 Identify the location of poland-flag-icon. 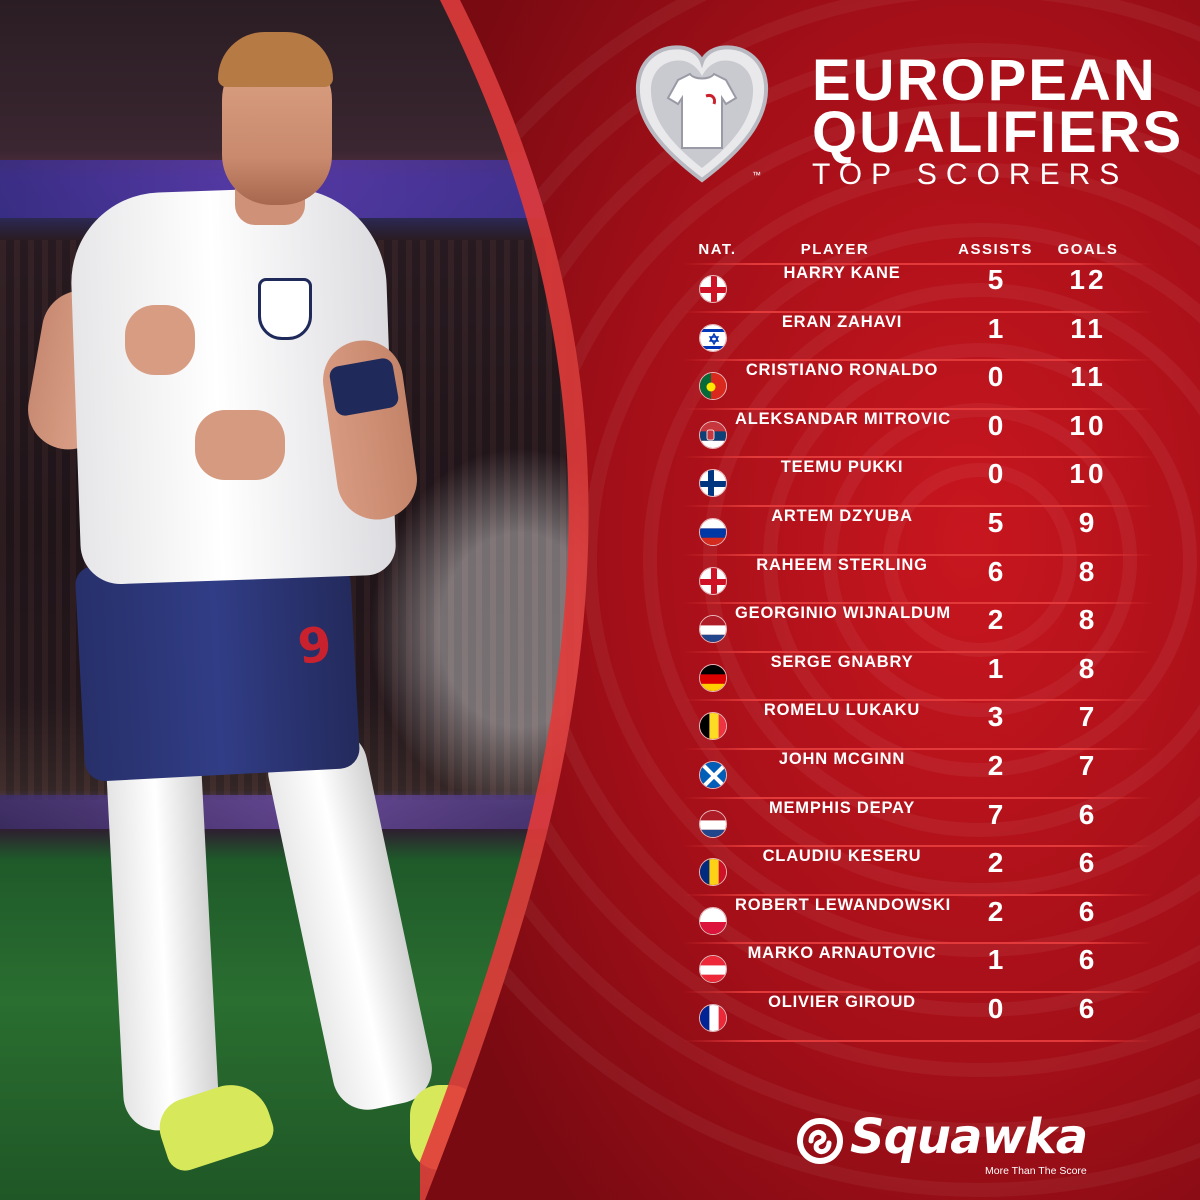
(713, 920).